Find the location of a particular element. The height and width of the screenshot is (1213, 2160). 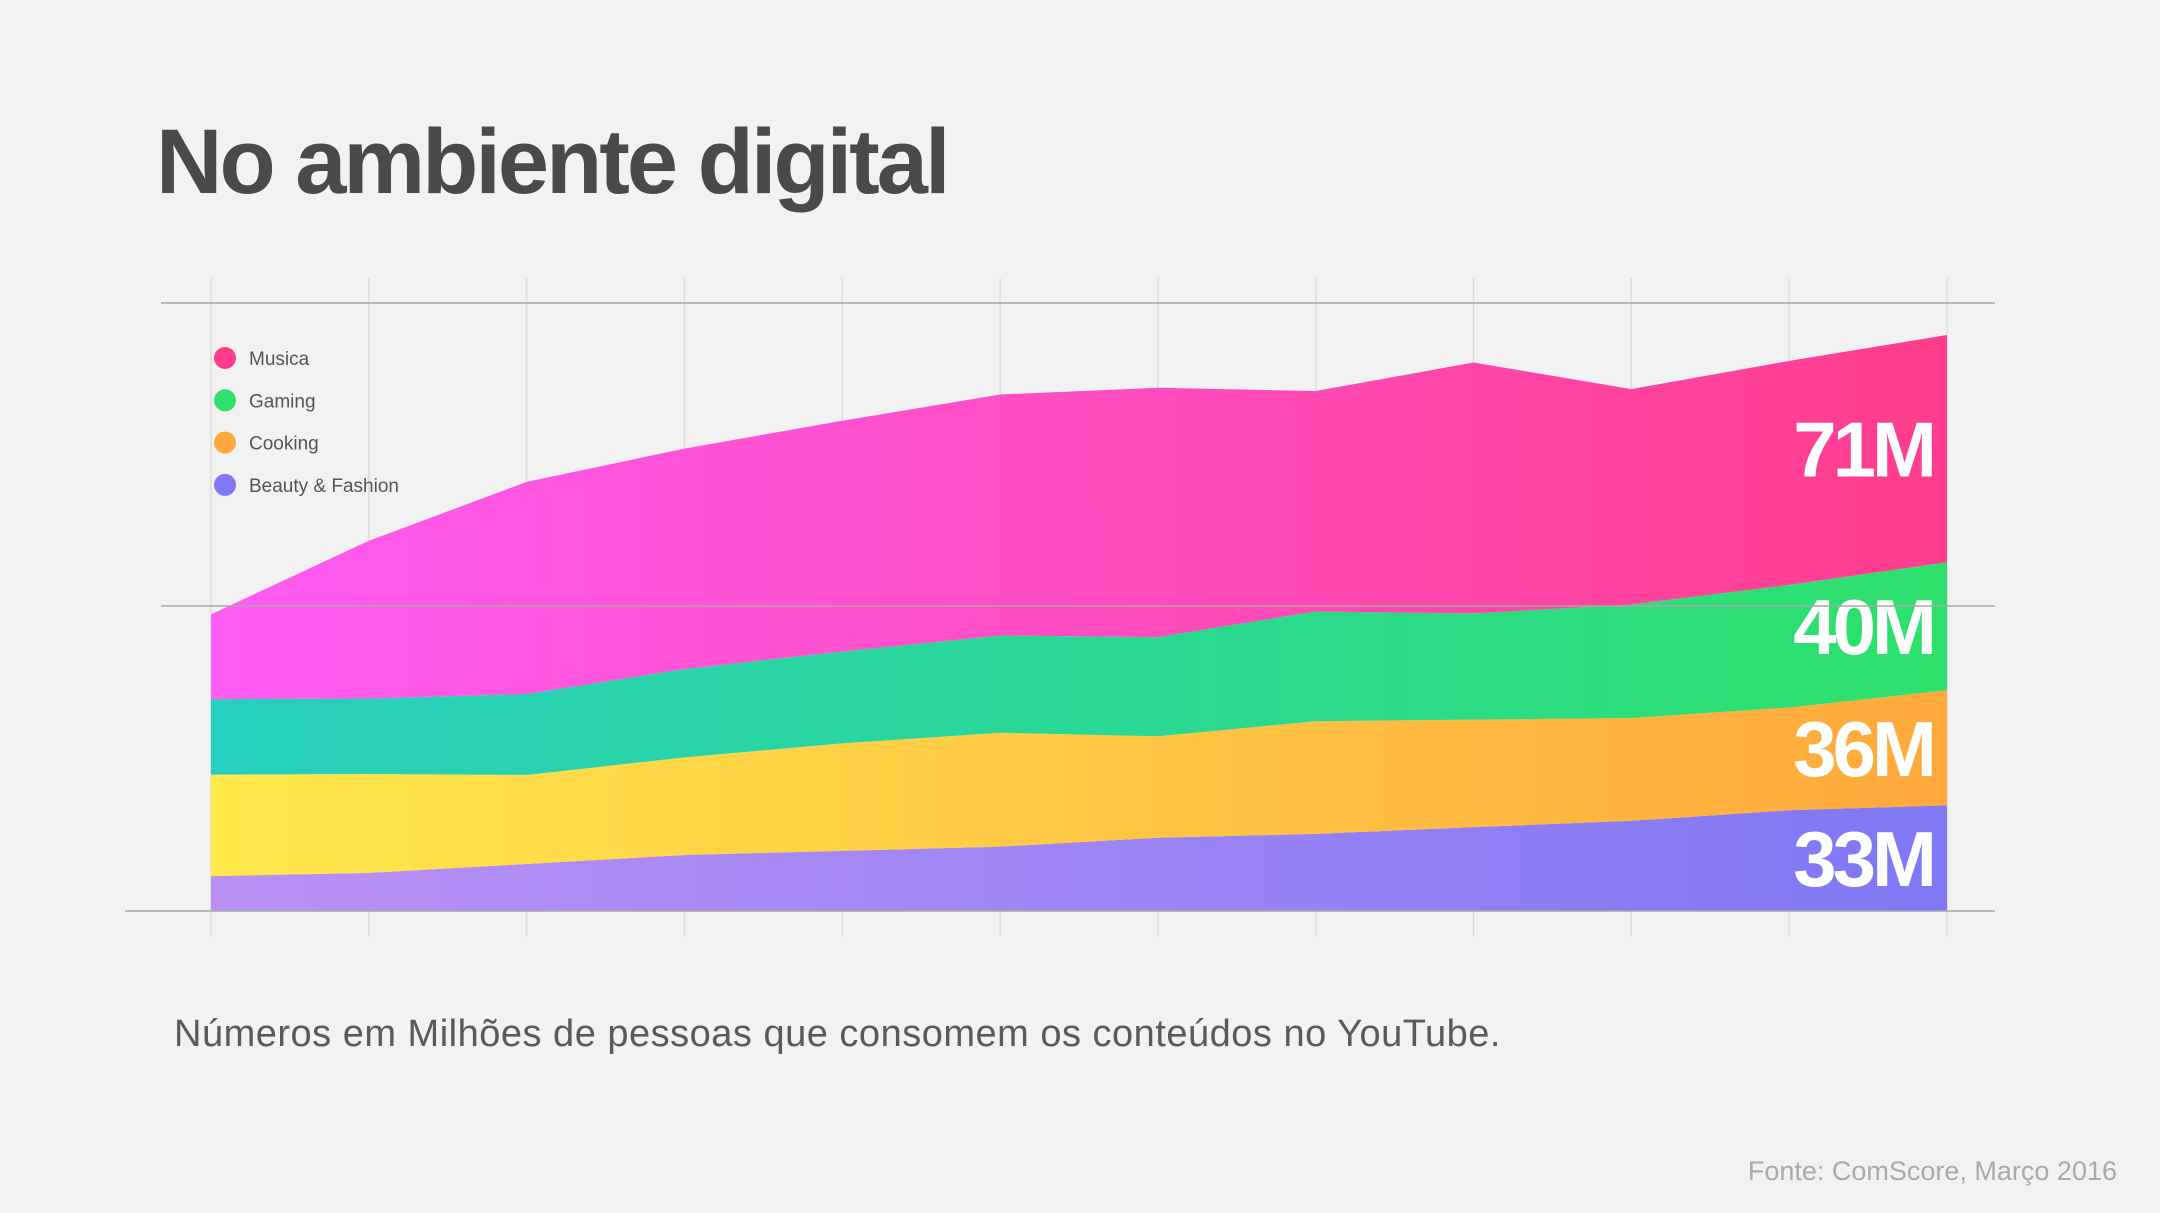

legend-label: Beauty & Fashion is located at coordinates (324, 486).